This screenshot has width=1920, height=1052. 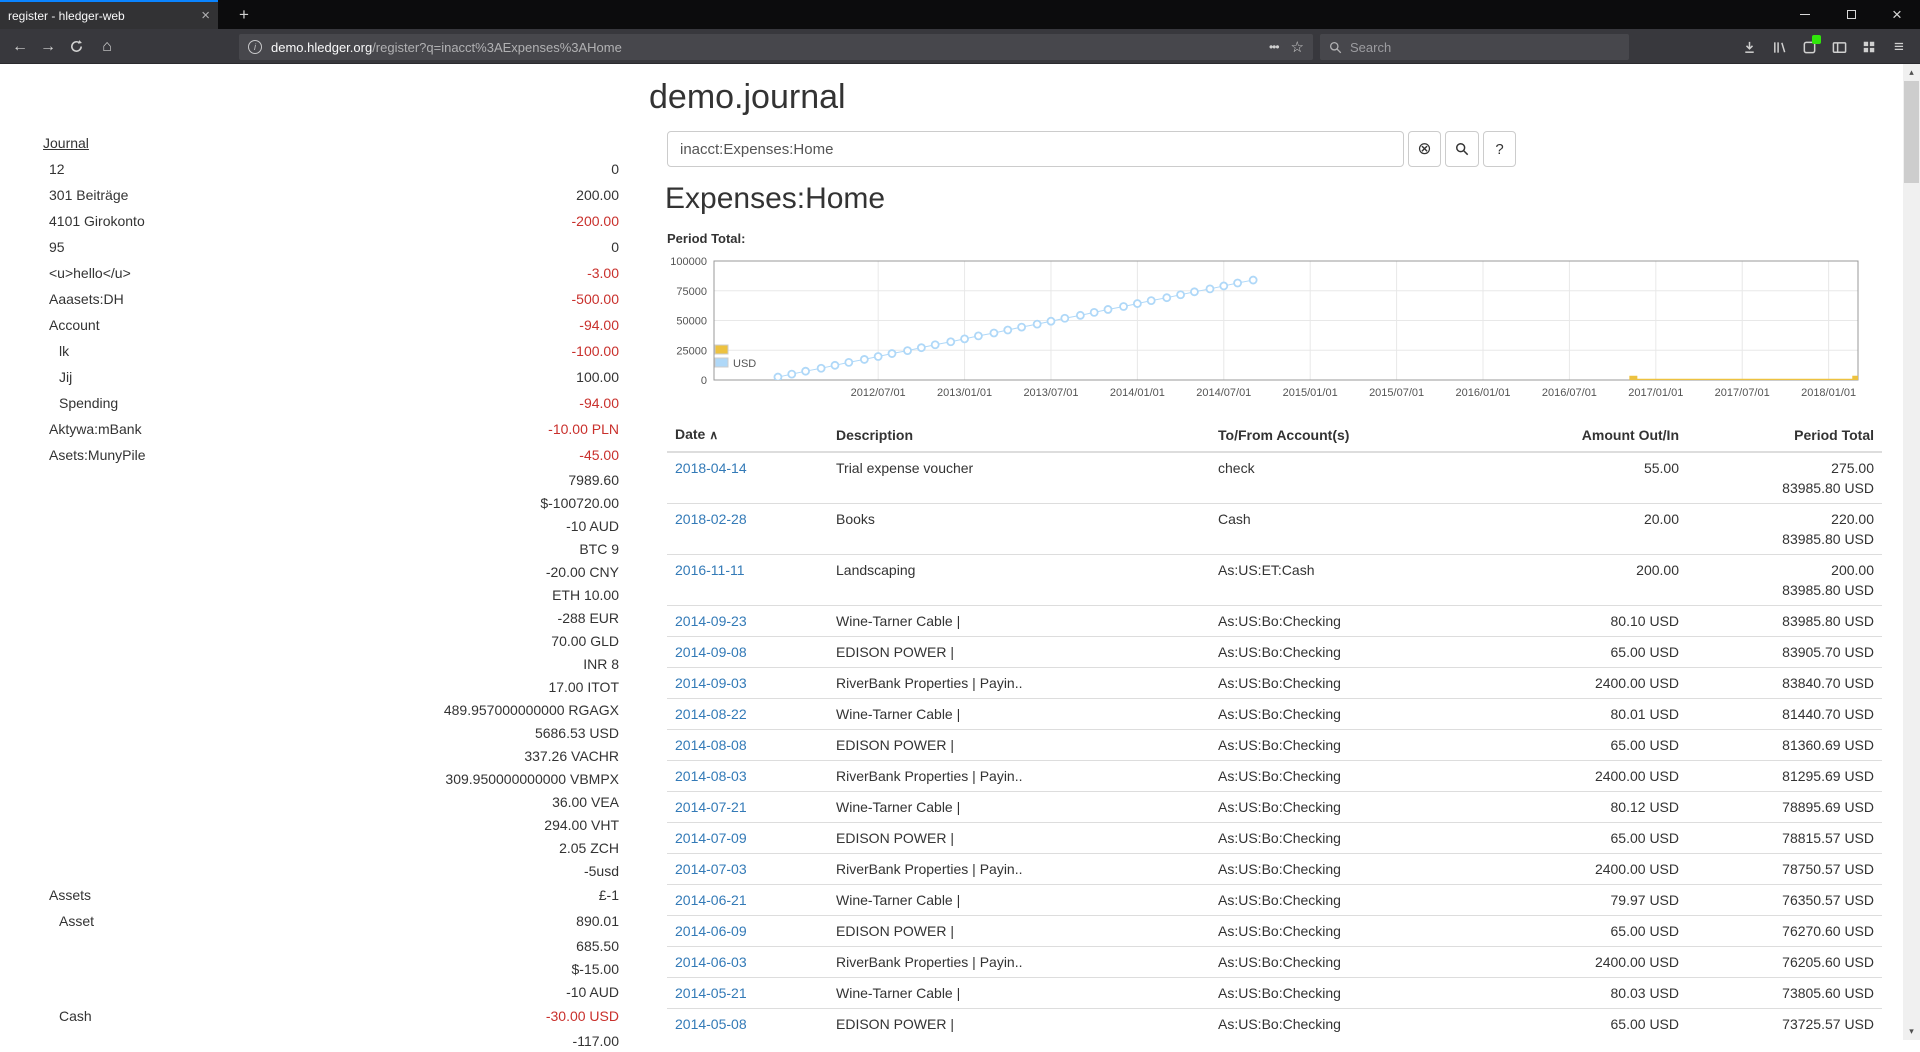 I want to click on home-button: ⌂, so click(x=107, y=46).